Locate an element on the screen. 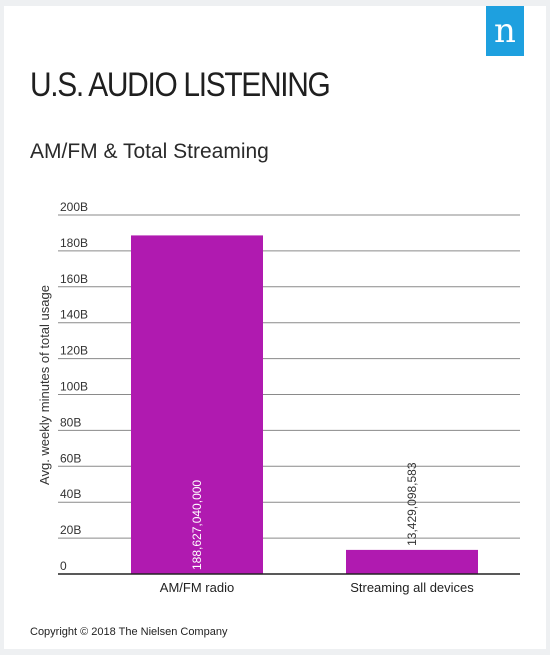 This screenshot has width=550, height=655. y-tick-labels: 0 20B 40B 60B 80B 100B 120B 140B 160B 180B 200B is located at coordinates (74, 386).